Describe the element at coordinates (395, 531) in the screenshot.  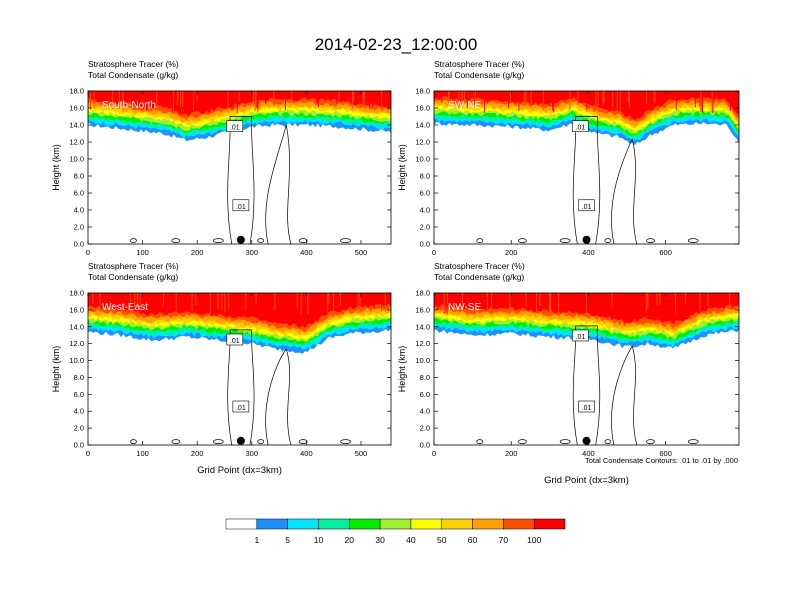
I see `colorbar: 1 5 10 20 30 40 50 60 70 100` at that location.